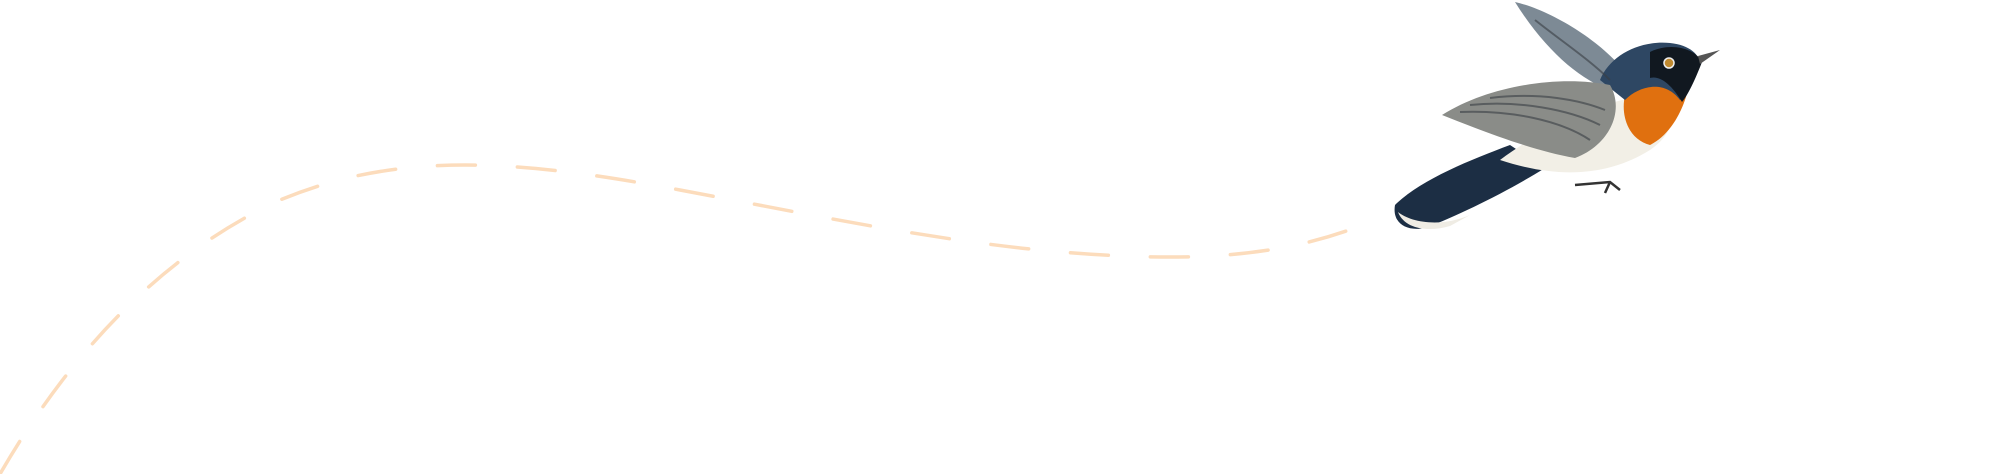 This screenshot has height=474, width=2000. I want to click on bird-image, so click(1557, 116).